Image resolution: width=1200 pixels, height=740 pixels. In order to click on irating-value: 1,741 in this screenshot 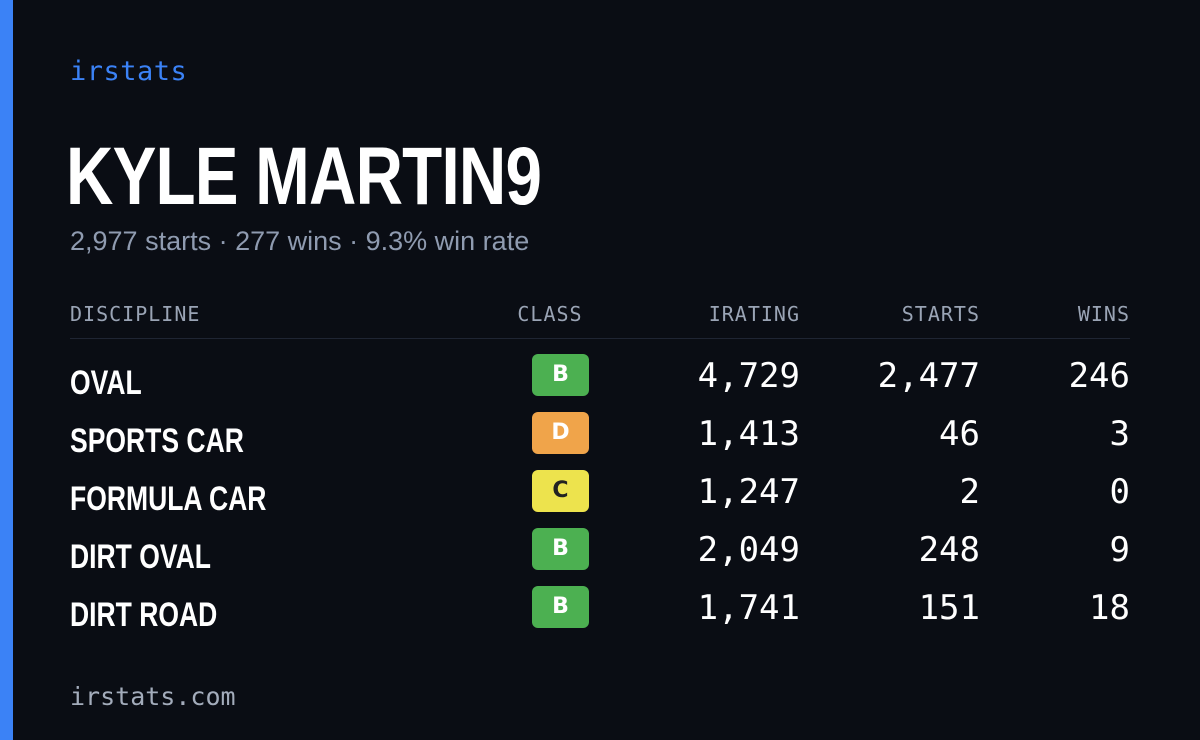, I will do `click(748, 608)`.